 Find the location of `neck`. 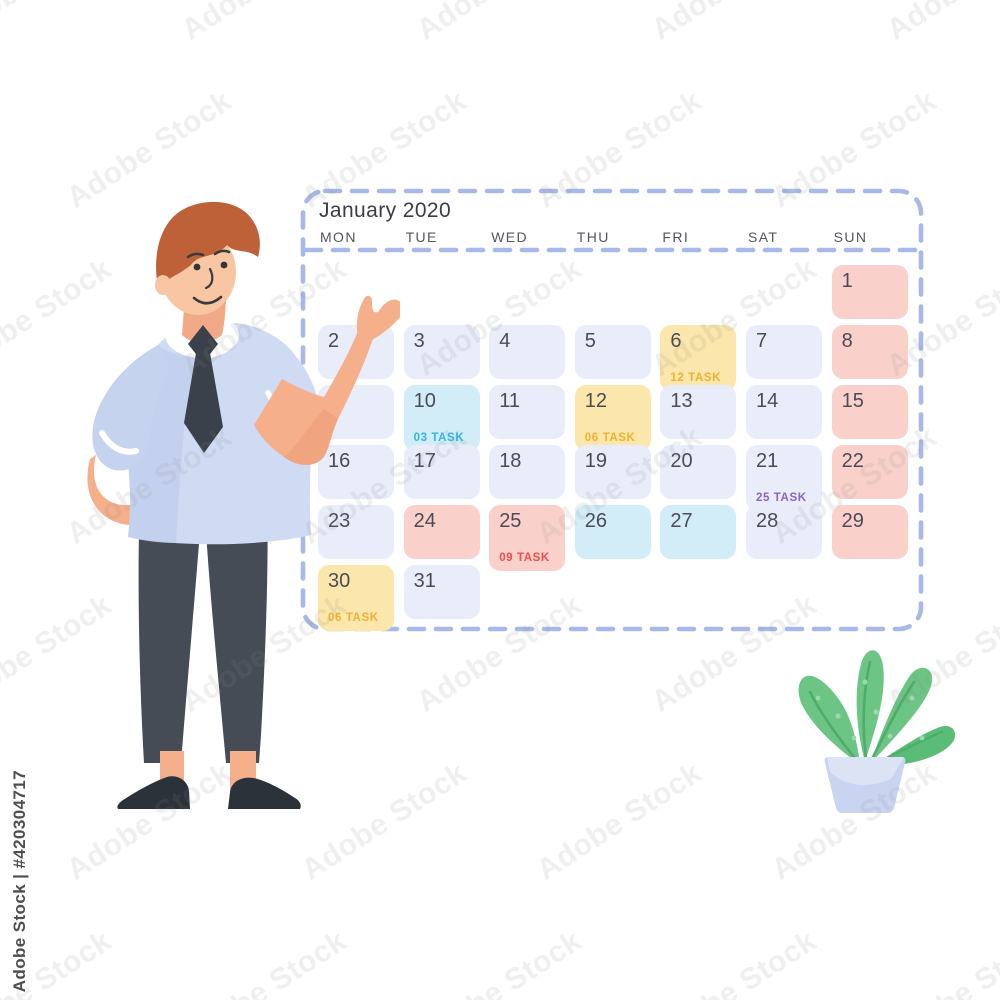

neck is located at coordinates (204, 317).